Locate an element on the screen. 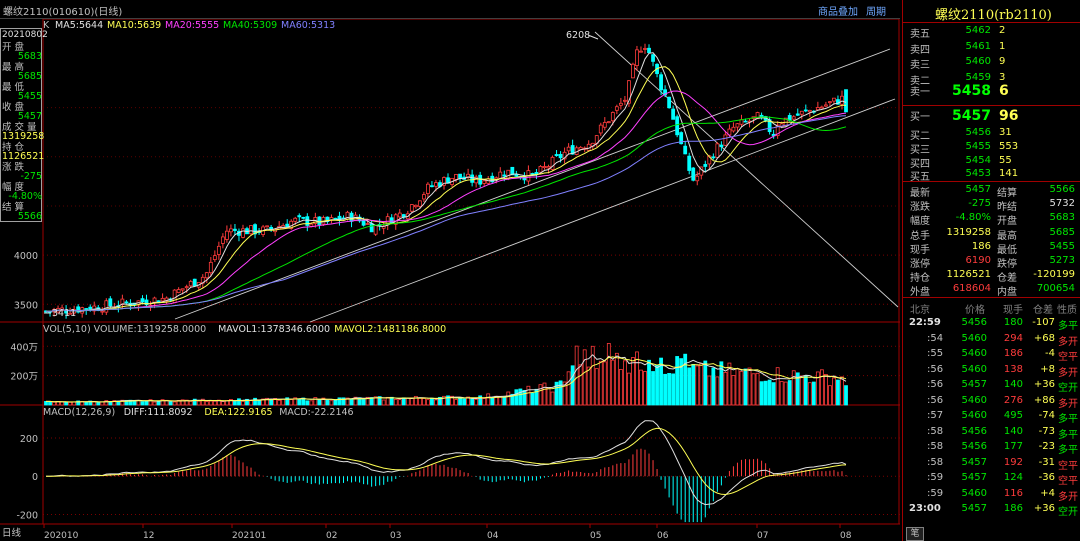 Image resolution: width=1080 pixels, height=541 pixels. info-value: 5683 is located at coordinates (29, 56).